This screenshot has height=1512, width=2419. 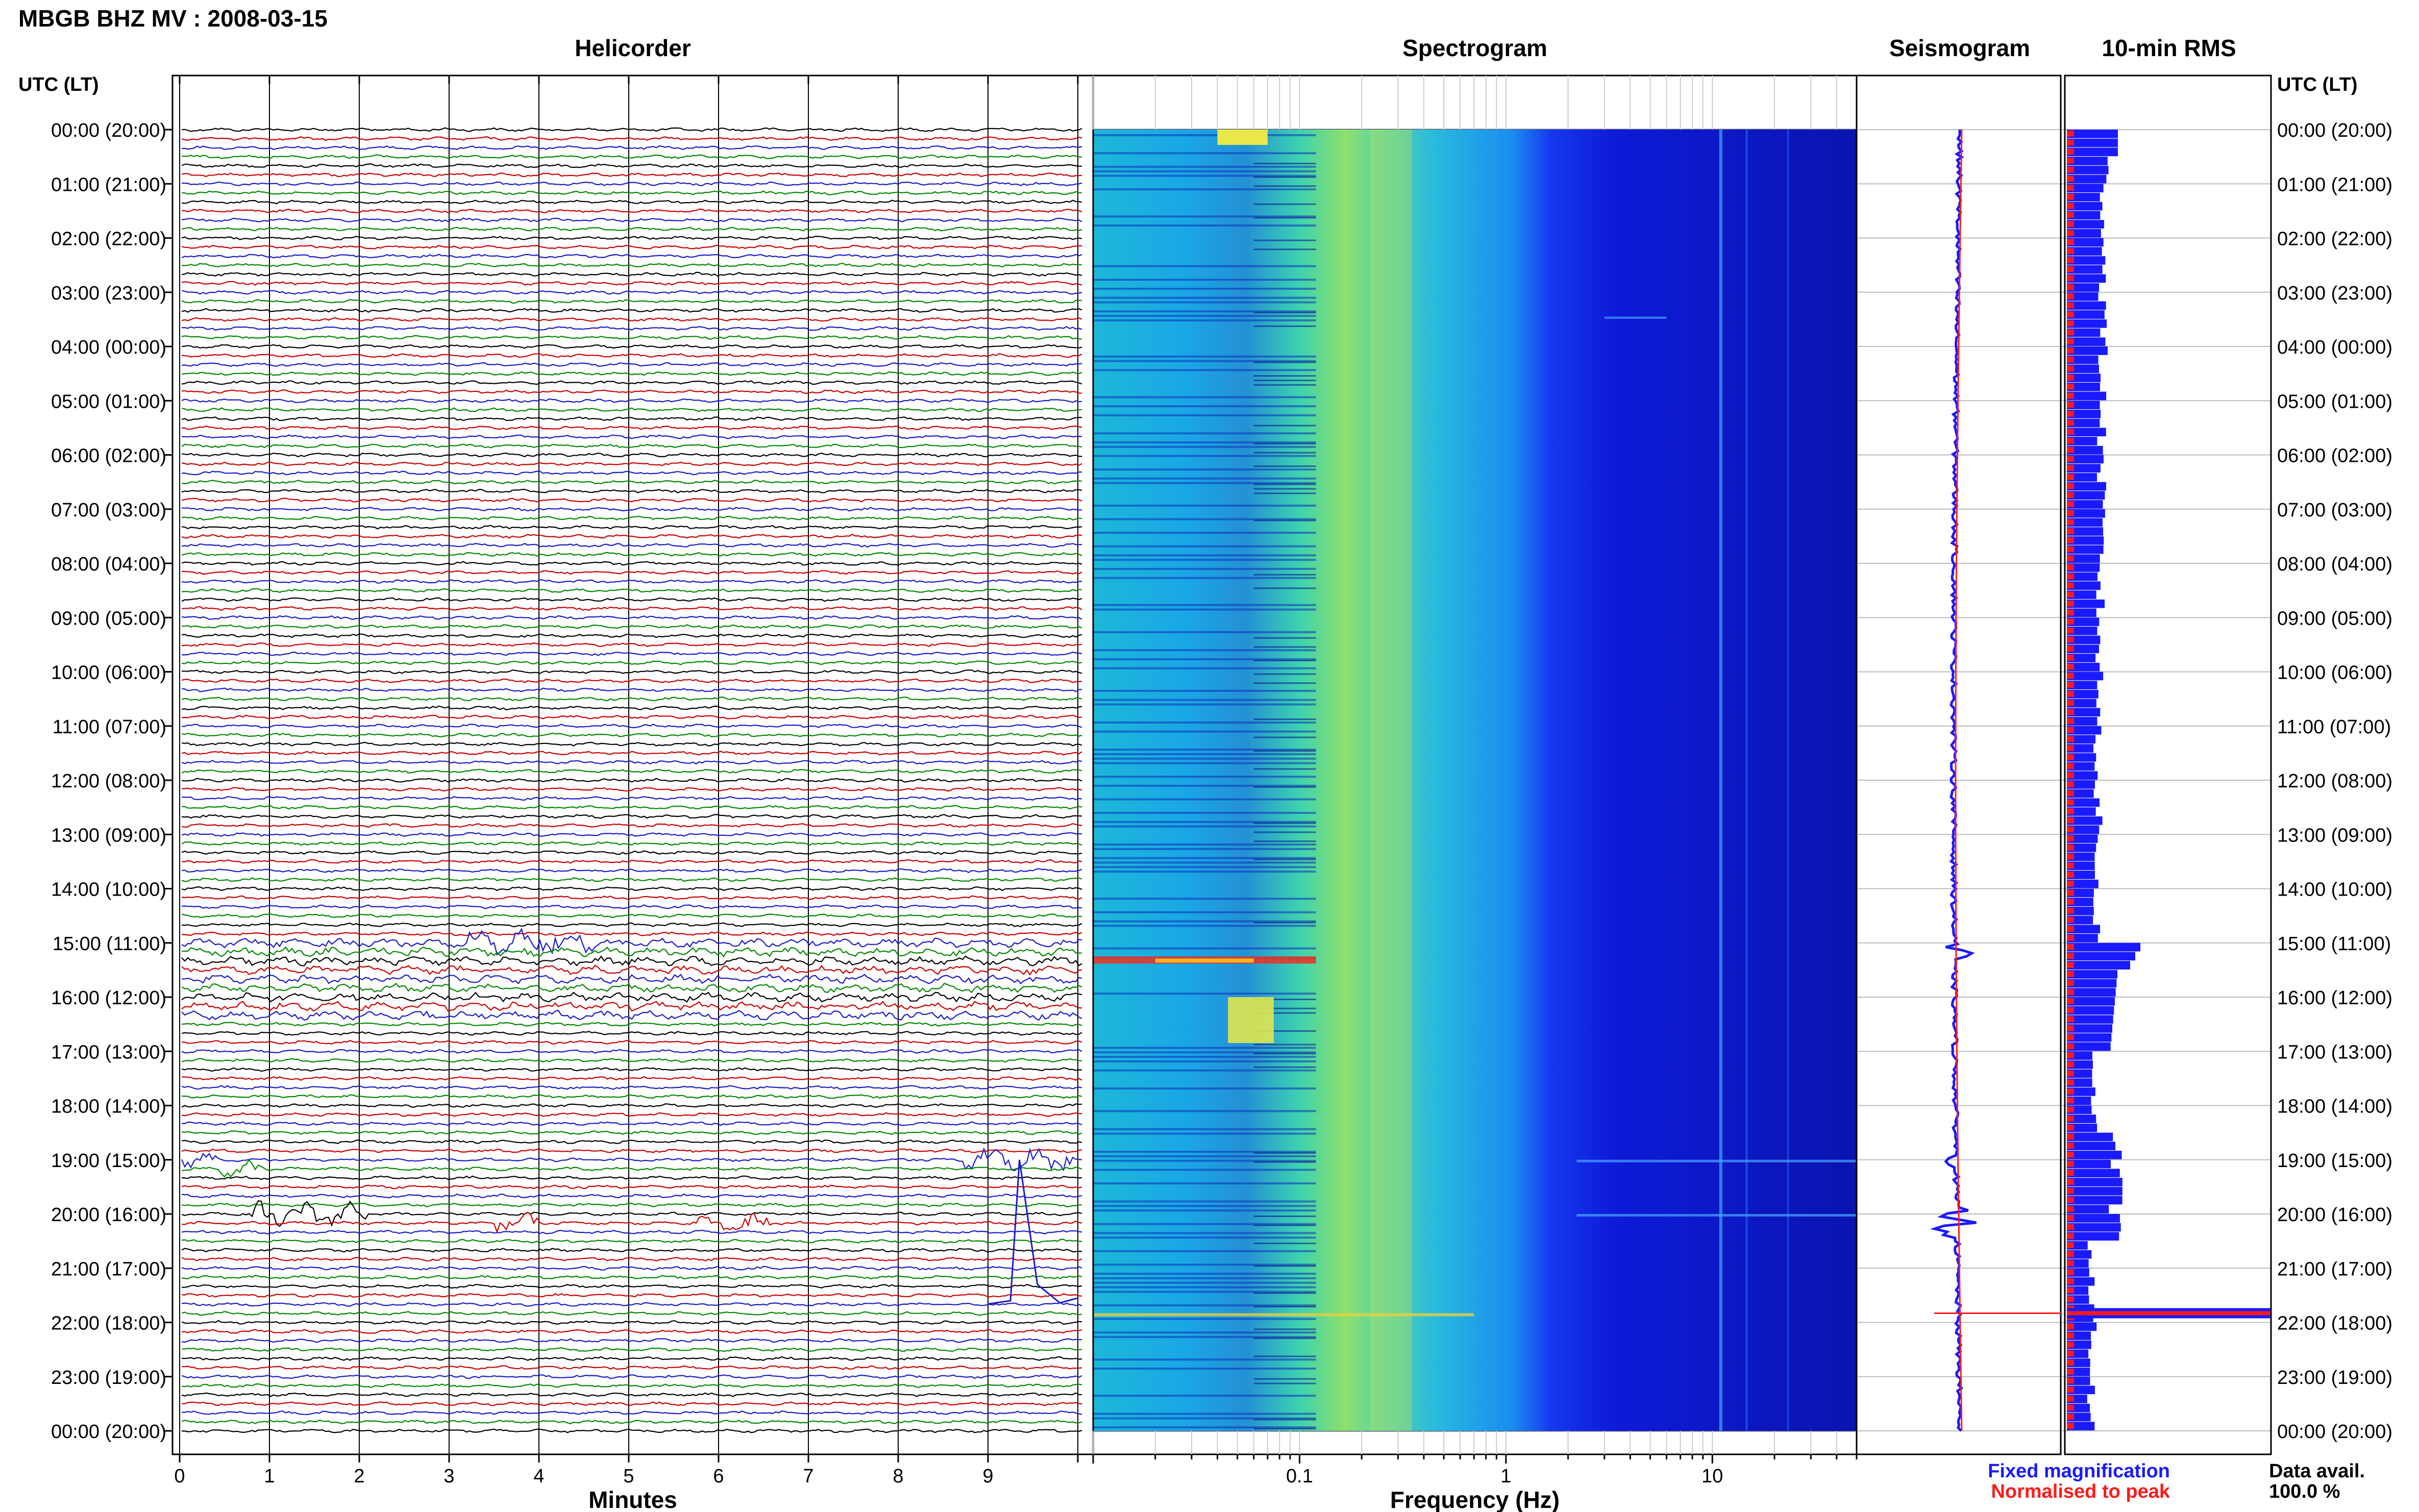 I want to click on page-title: MBGB BHZ MV : 2008-03-15, so click(x=173, y=18).